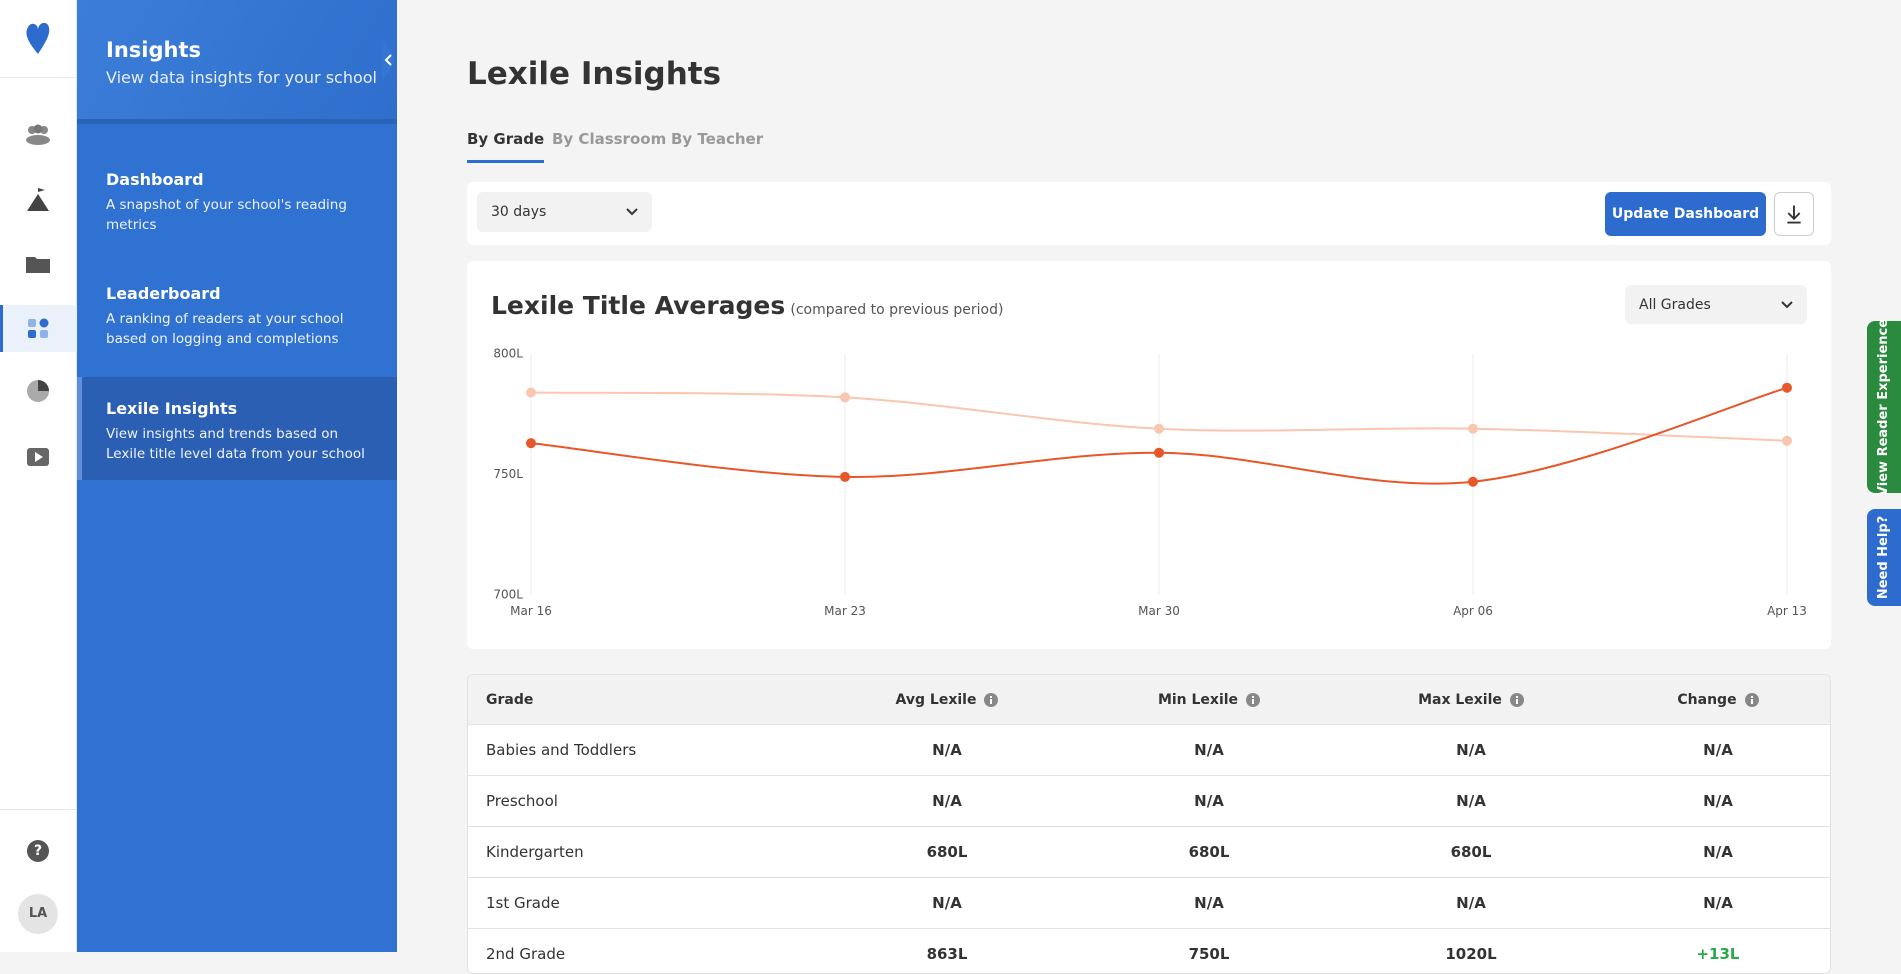 Image resolution: width=1901 pixels, height=974 pixels. What do you see at coordinates (172, 408) in the screenshot?
I see `nav-title: Lexile Insights` at bounding box center [172, 408].